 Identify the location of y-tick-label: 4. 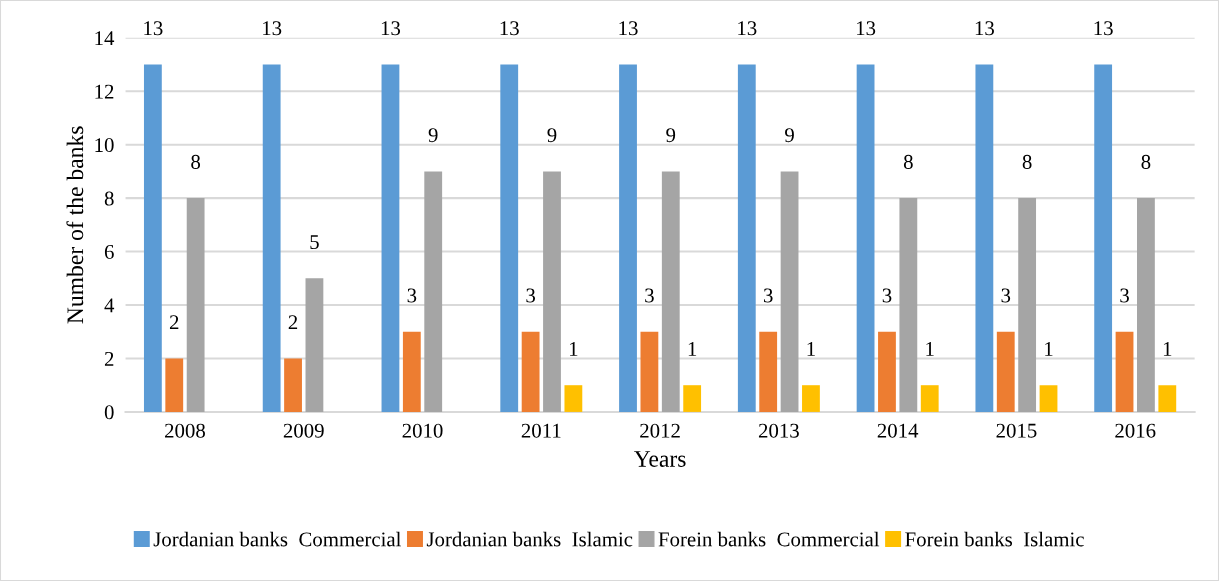
(109, 305).